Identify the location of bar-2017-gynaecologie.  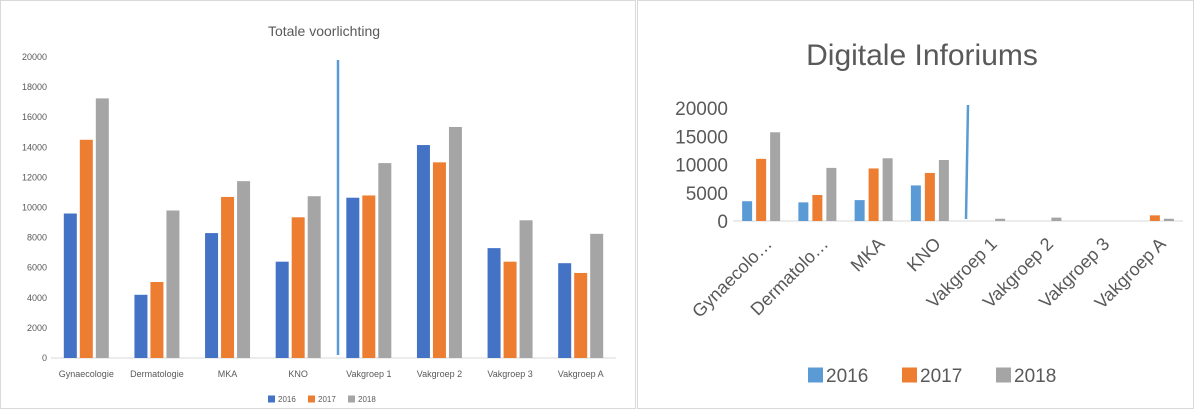
(86, 248).